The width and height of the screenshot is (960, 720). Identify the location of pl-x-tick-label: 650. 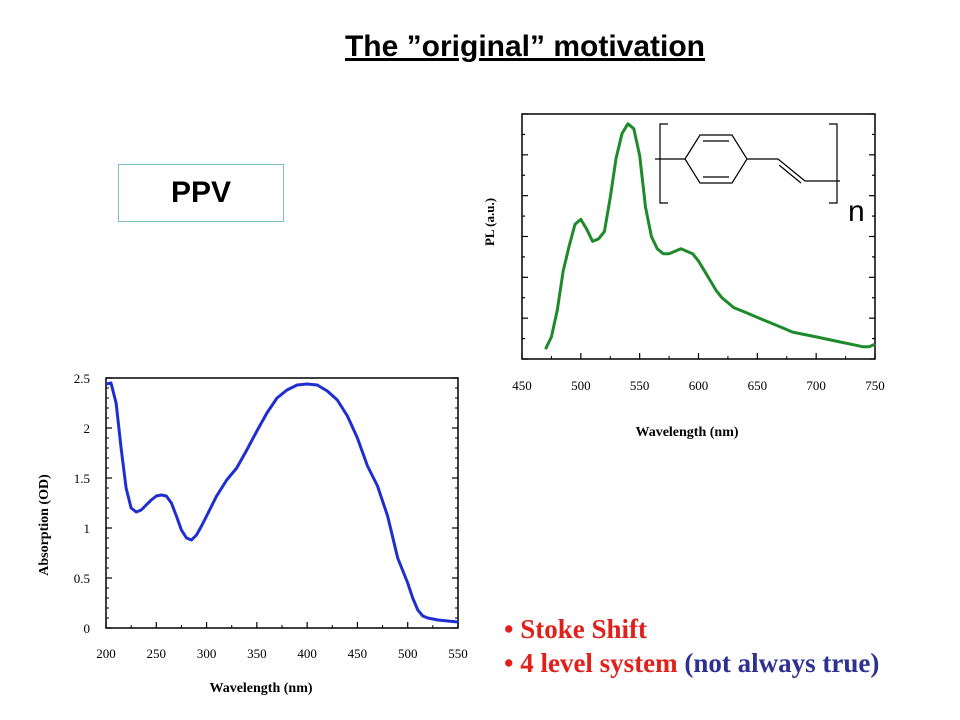
(758, 385).